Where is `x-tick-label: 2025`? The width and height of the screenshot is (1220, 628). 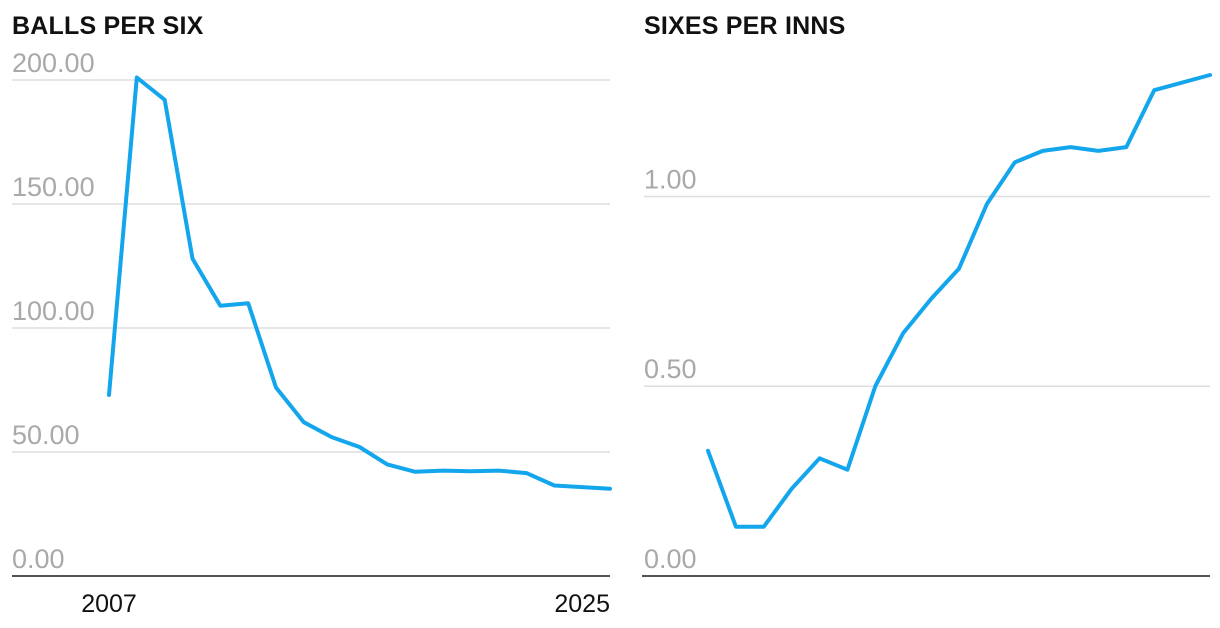 x-tick-label: 2025 is located at coordinates (582, 604).